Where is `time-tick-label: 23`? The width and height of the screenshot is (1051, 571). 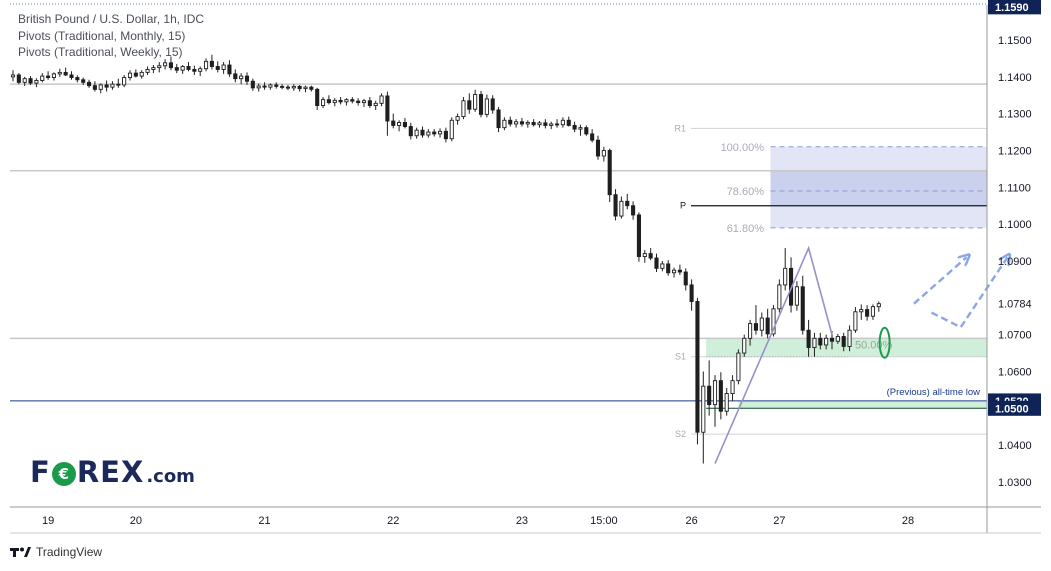
time-tick-label: 23 is located at coordinates (522, 521).